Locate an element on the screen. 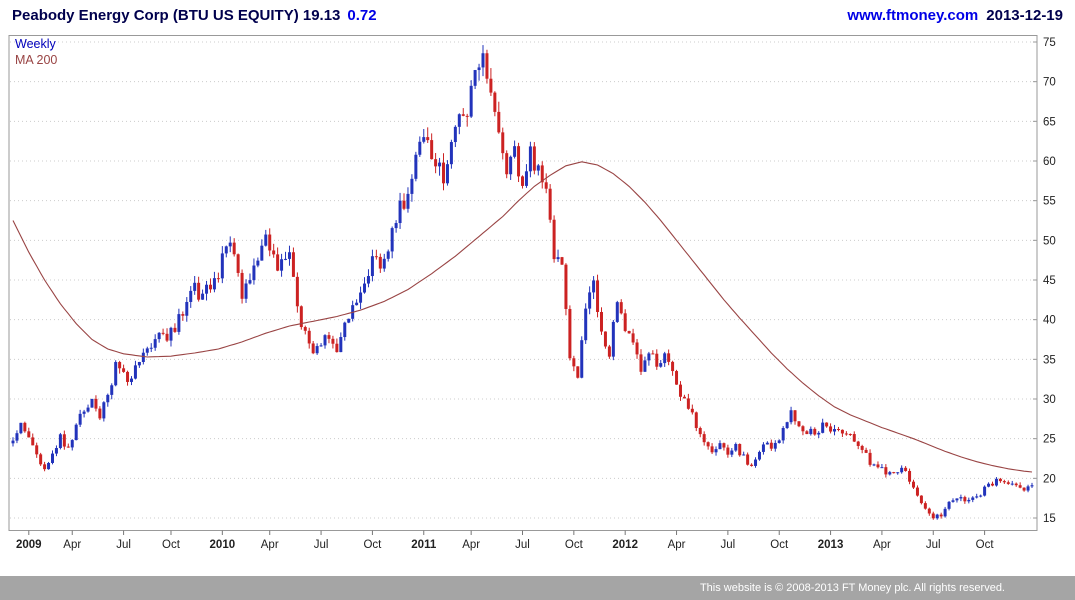  svg-text: 2012 is located at coordinates (625, 545).